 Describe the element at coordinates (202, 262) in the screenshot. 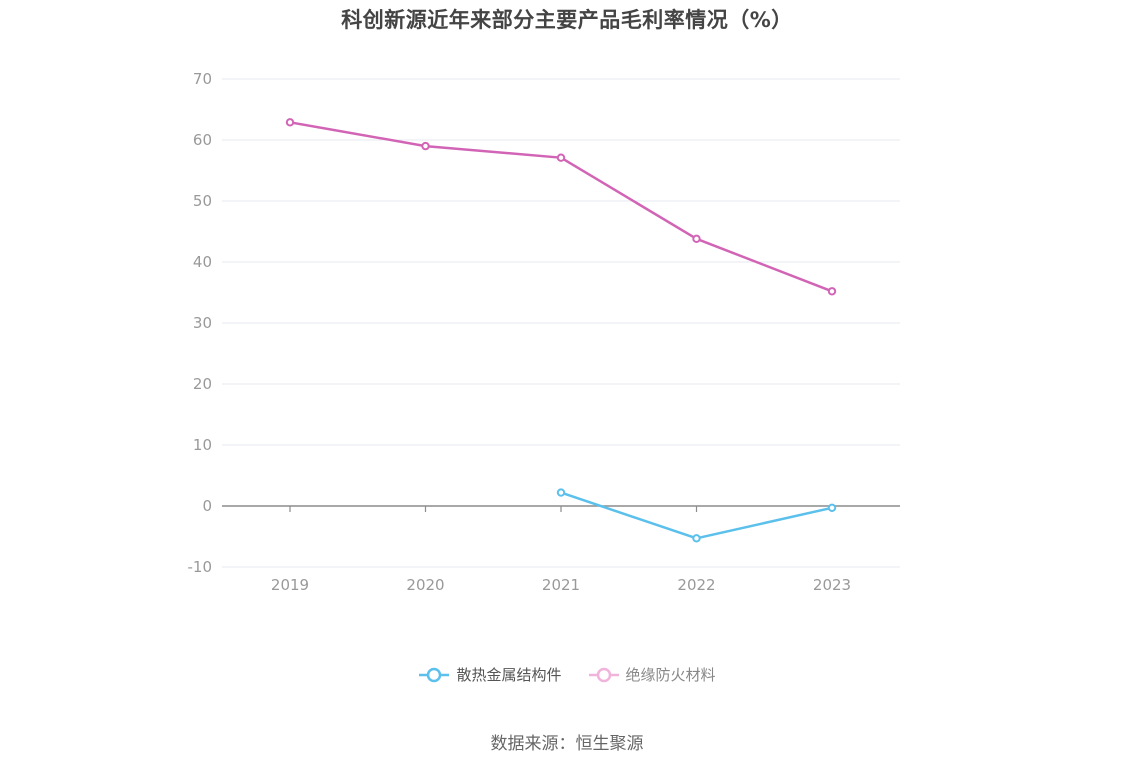

I see `y-tick-label: 40` at that location.